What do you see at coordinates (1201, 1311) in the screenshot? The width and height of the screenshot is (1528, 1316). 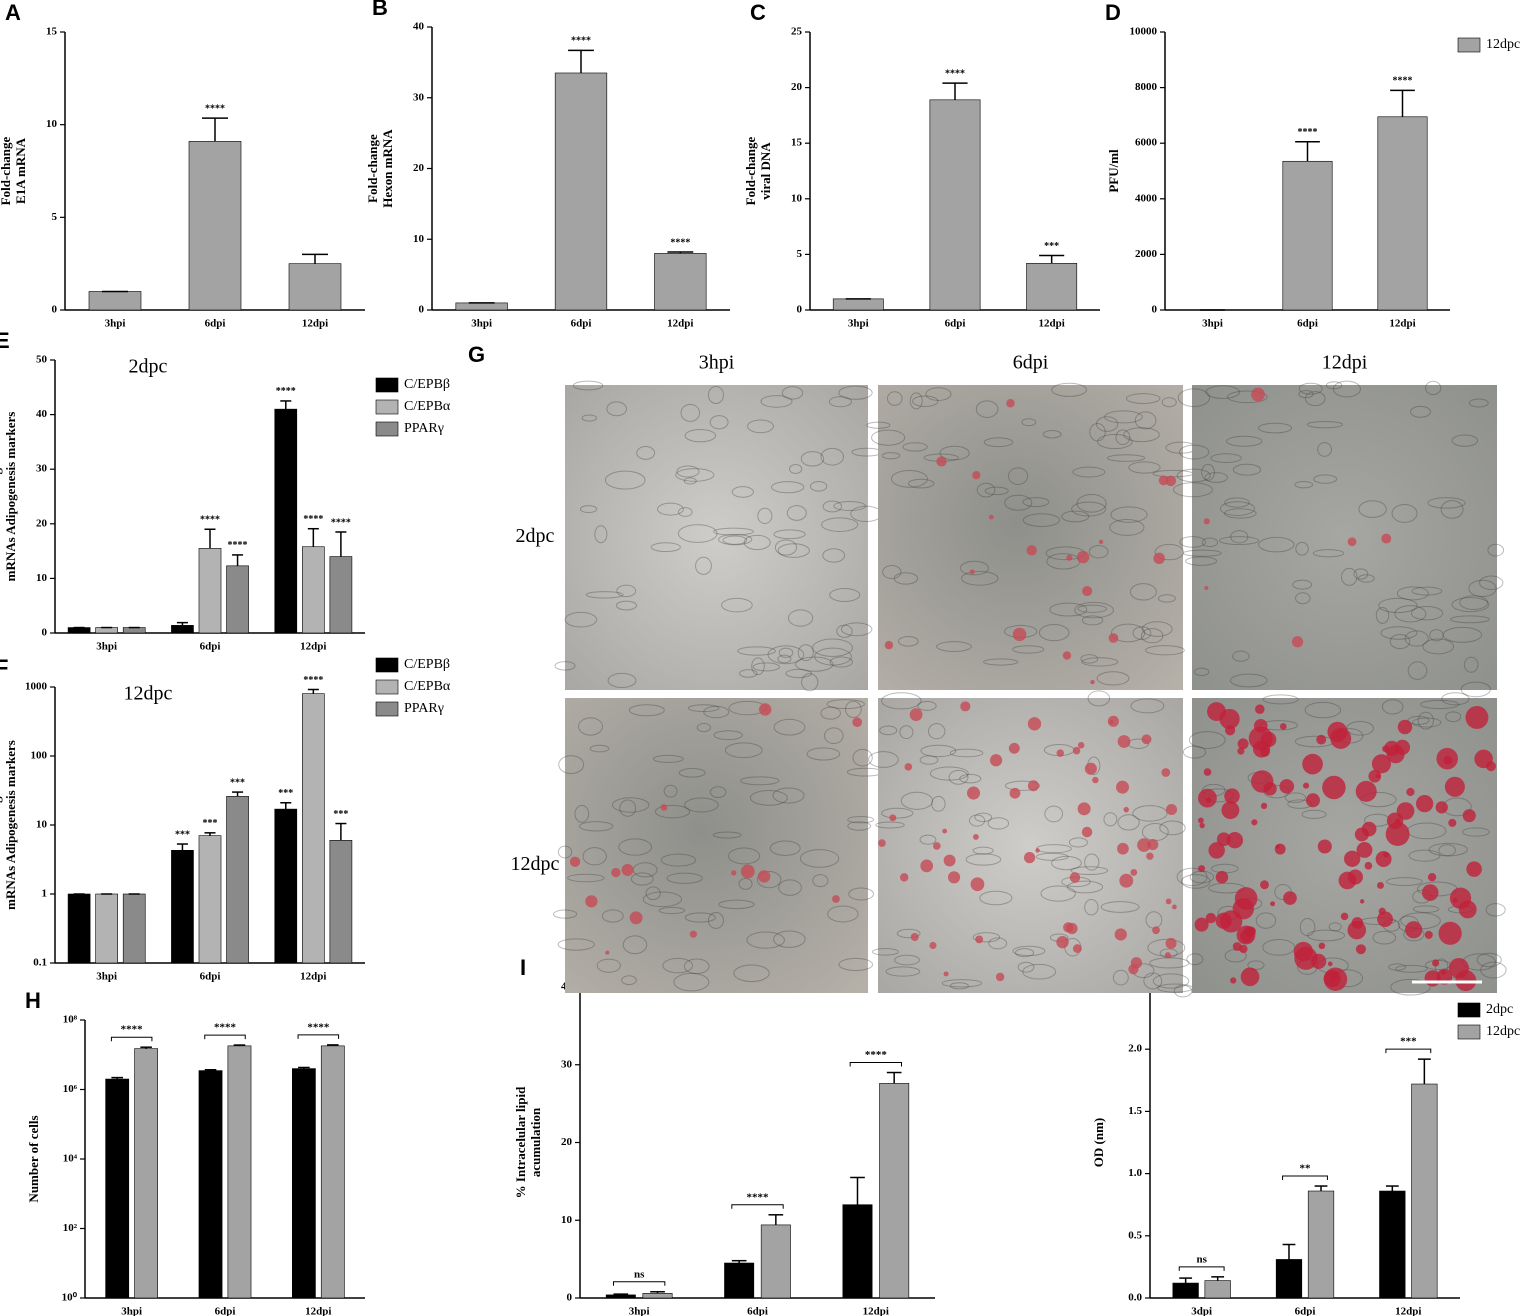 I see `x-tick-label: 3dpi` at bounding box center [1201, 1311].